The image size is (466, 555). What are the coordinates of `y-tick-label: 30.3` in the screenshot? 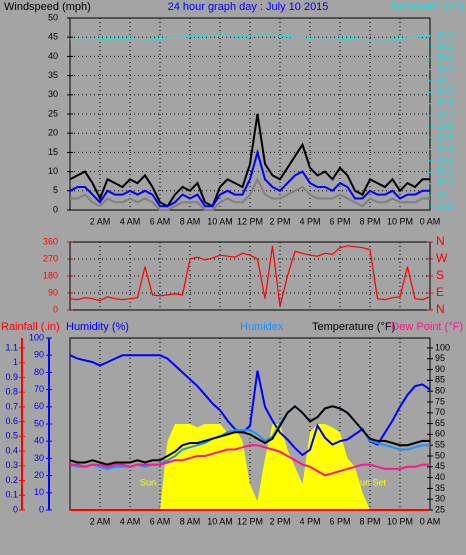 It's located at (446, 46).